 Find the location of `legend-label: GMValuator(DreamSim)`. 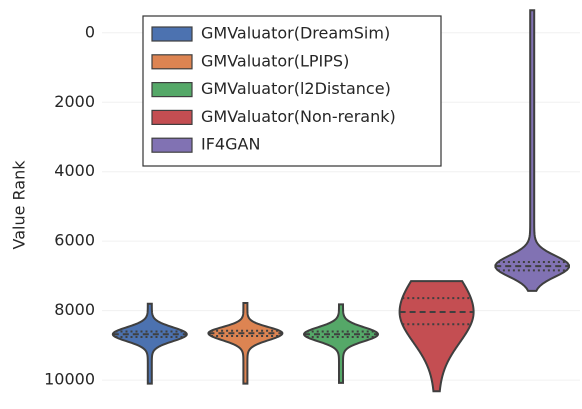

legend-label: GMValuator(DreamSim) is located at coordinates (295, 33).